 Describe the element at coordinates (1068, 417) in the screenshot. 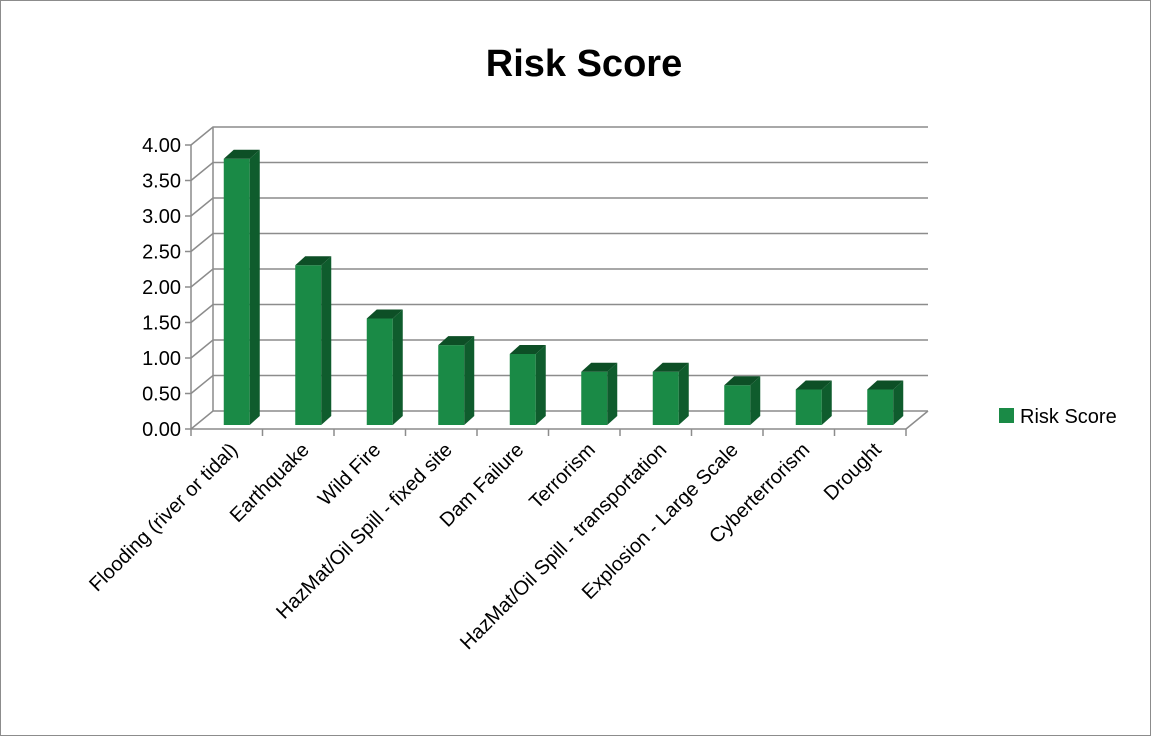

I see `legend-label: Risk Score` at that location.